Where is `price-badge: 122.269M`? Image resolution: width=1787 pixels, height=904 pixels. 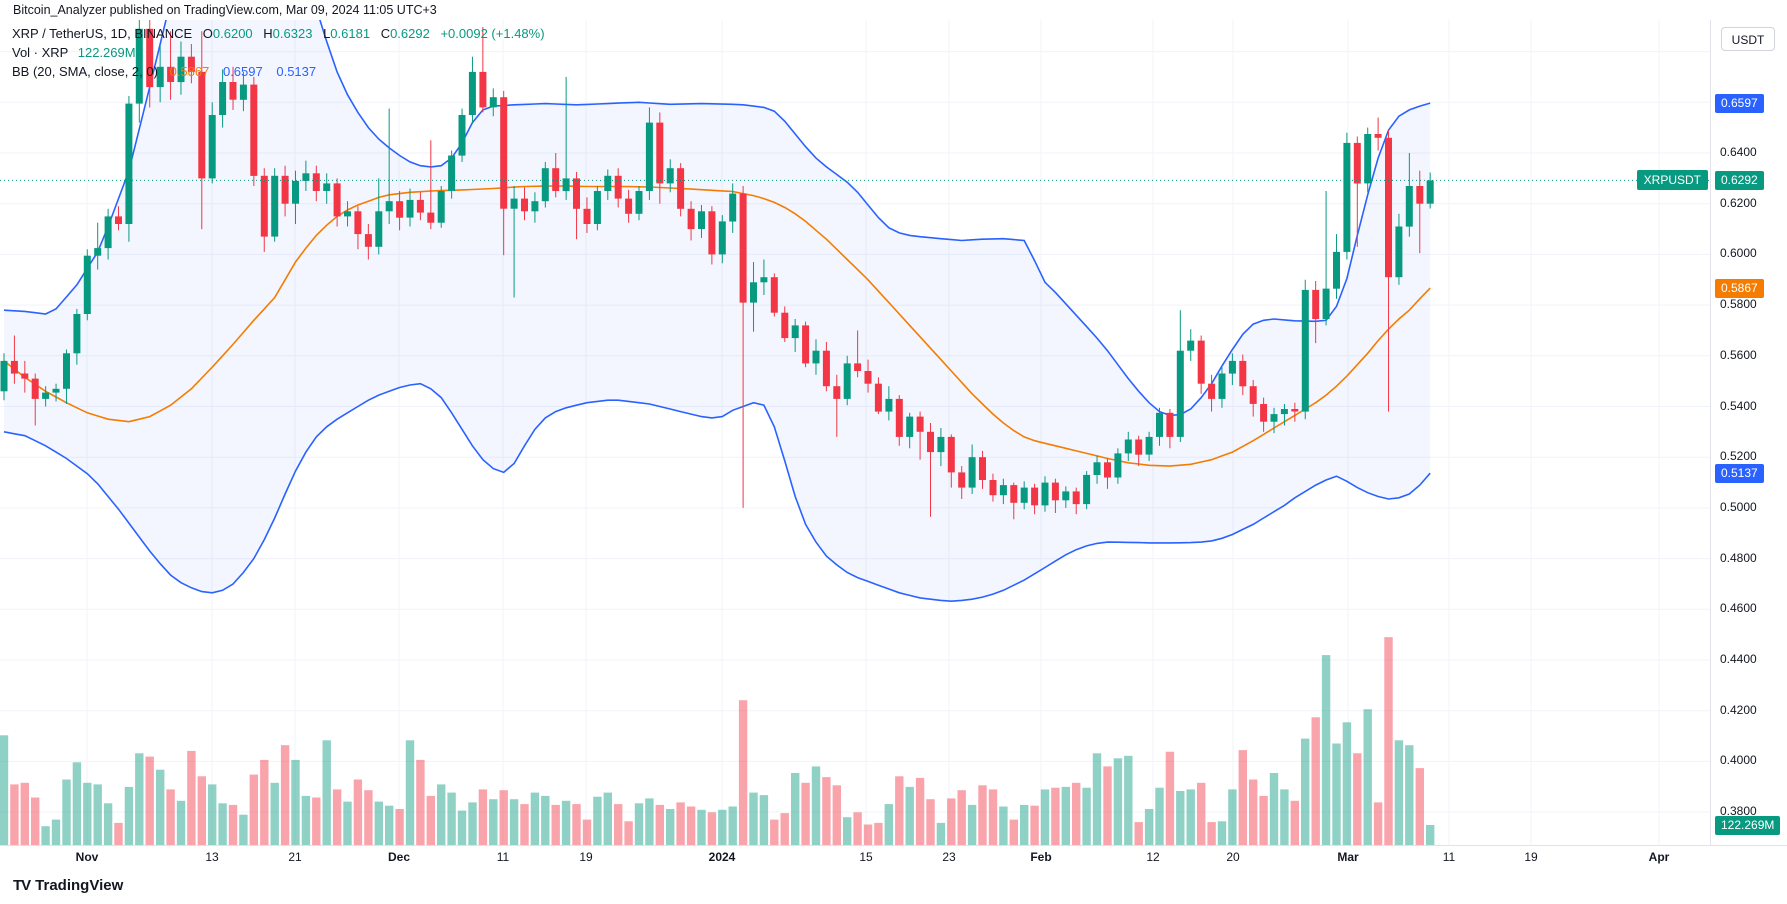 price-badge: 122.269M is located at coordinates (1748, 825).